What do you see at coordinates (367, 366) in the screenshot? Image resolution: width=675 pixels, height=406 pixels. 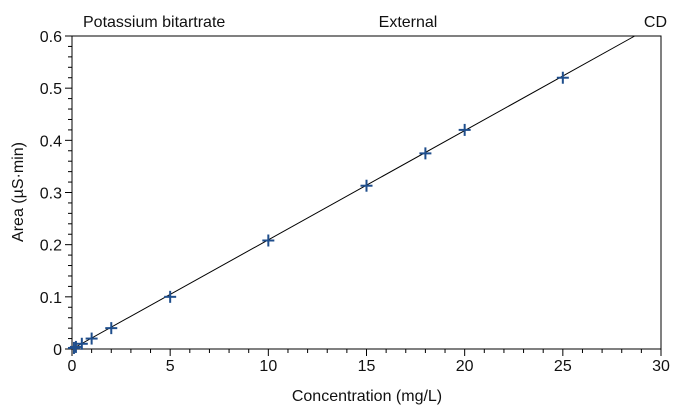 I see `x-tick-label: 15` at bounding box center [367, 366].